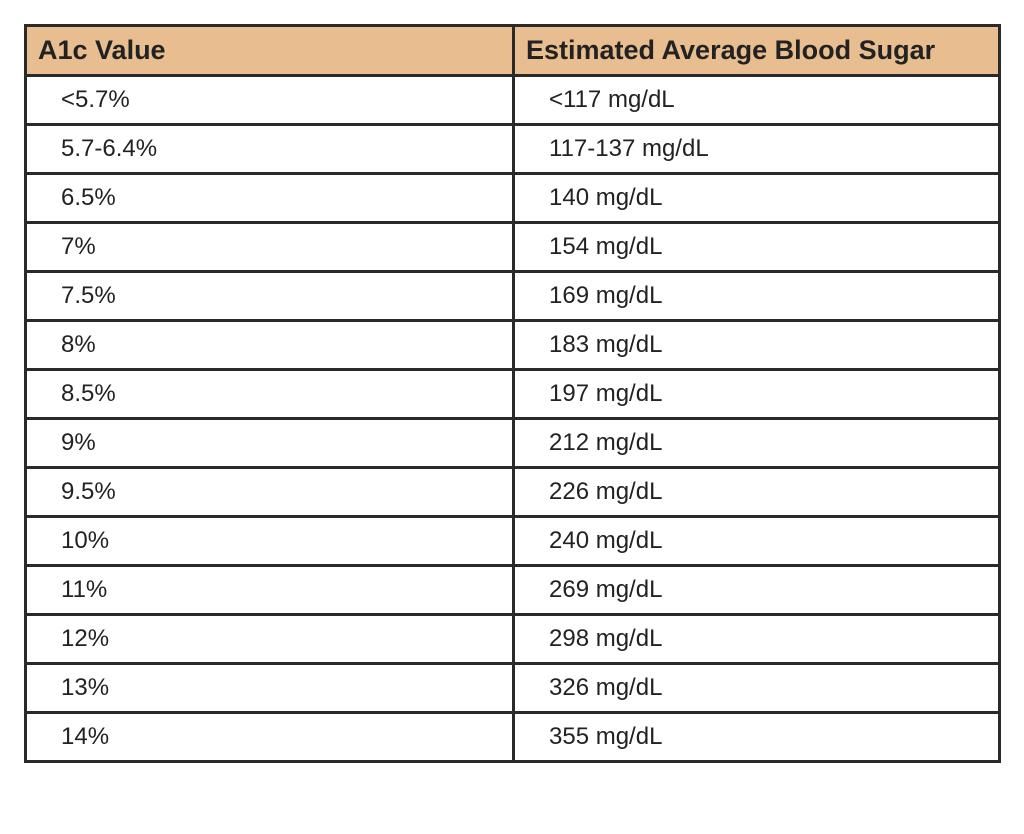 This screenshot has width=1024, height=834. I want to click on table-cell: 10%, so click(269, 541).